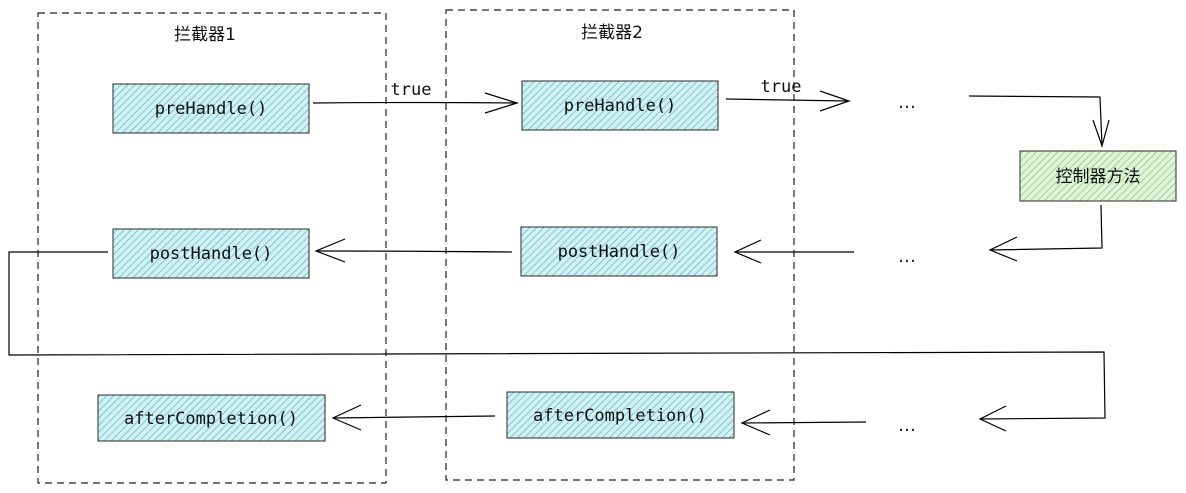 This screenshot has width=1186, height=493. I want to click on edge-next-to-after2, so click(803, 422).